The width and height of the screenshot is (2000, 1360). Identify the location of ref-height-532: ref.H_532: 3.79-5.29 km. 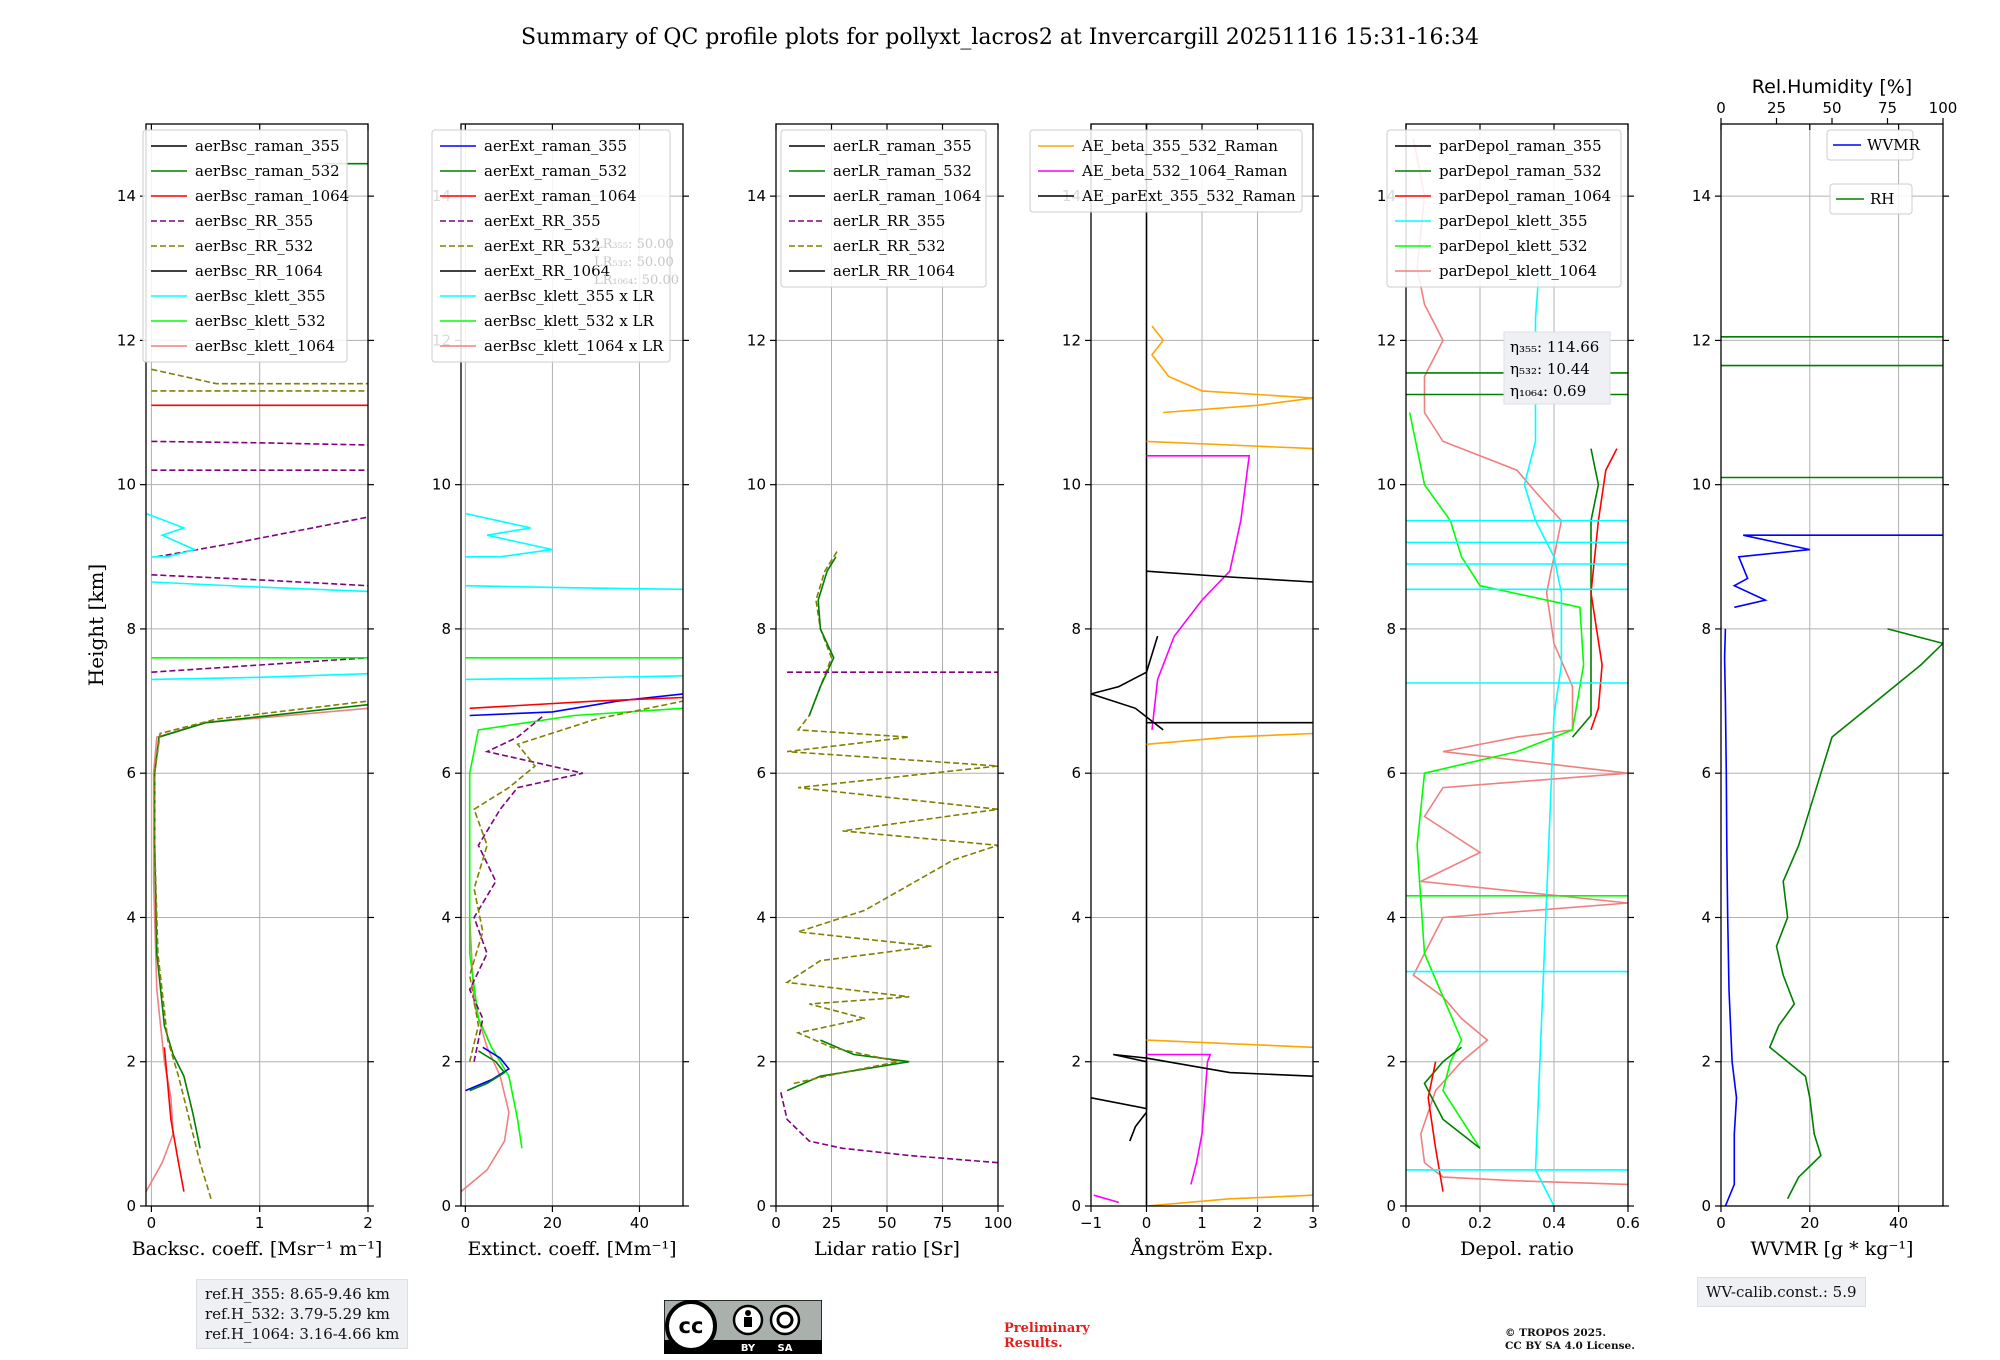
(297, 1314).